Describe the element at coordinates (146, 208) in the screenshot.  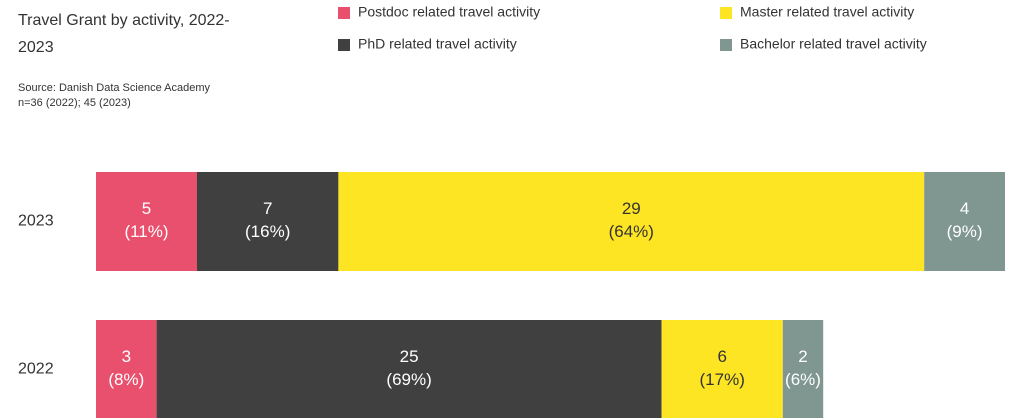
I see `value-label: 5` at that location.